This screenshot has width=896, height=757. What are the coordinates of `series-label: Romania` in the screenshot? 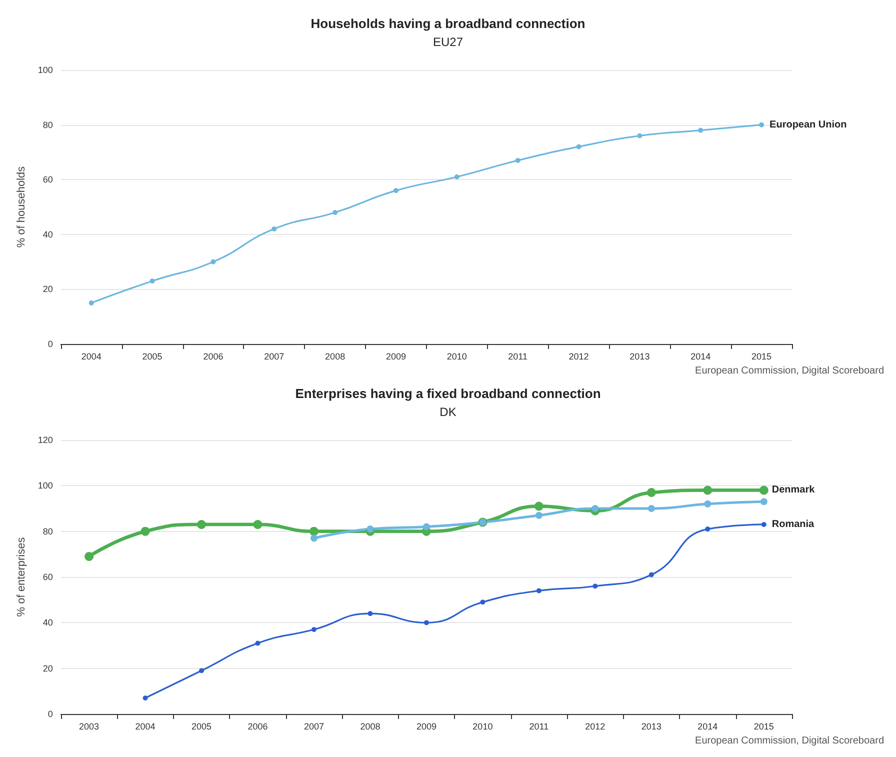 It's located at (793, 524).